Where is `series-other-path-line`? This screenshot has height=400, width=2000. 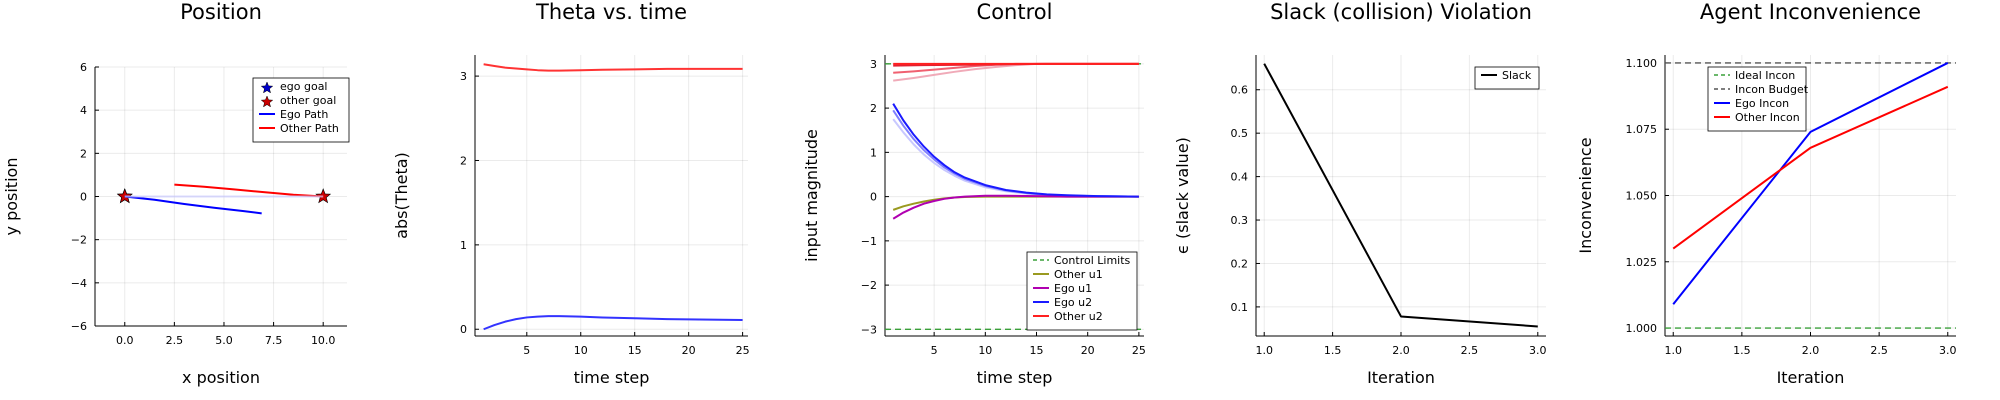
series-other-path-line is located at coordinates (249, 190).